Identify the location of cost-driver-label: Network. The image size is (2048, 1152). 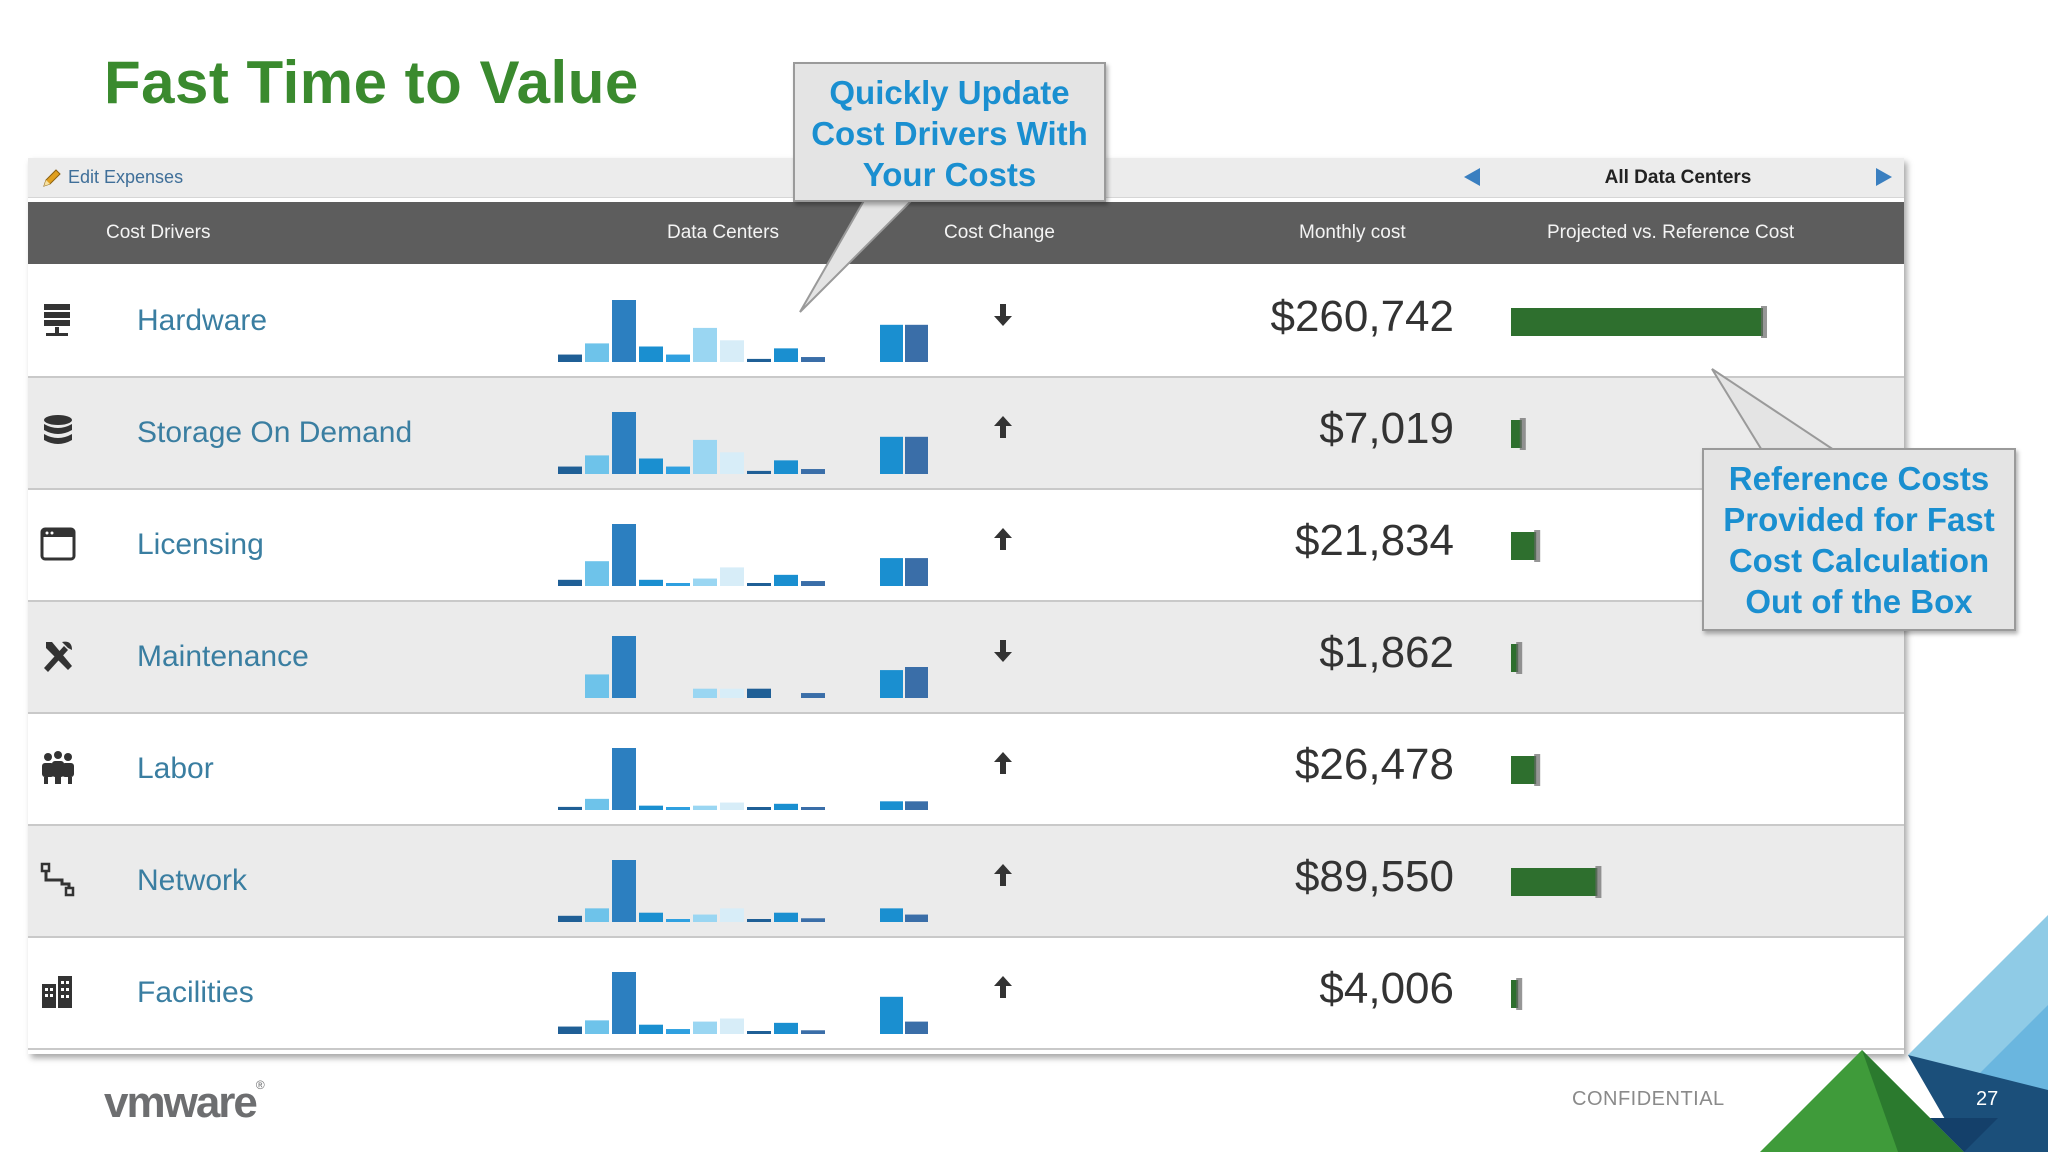
(192, 880).